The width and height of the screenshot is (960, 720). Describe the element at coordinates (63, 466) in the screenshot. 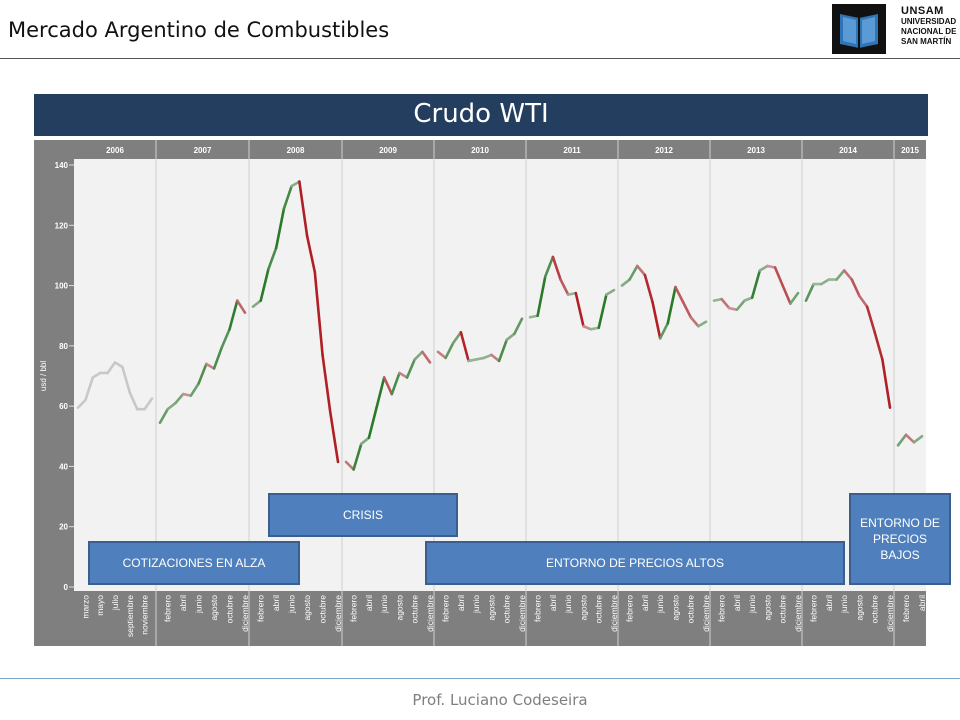

I see `y-tick-label: 40` at that location.